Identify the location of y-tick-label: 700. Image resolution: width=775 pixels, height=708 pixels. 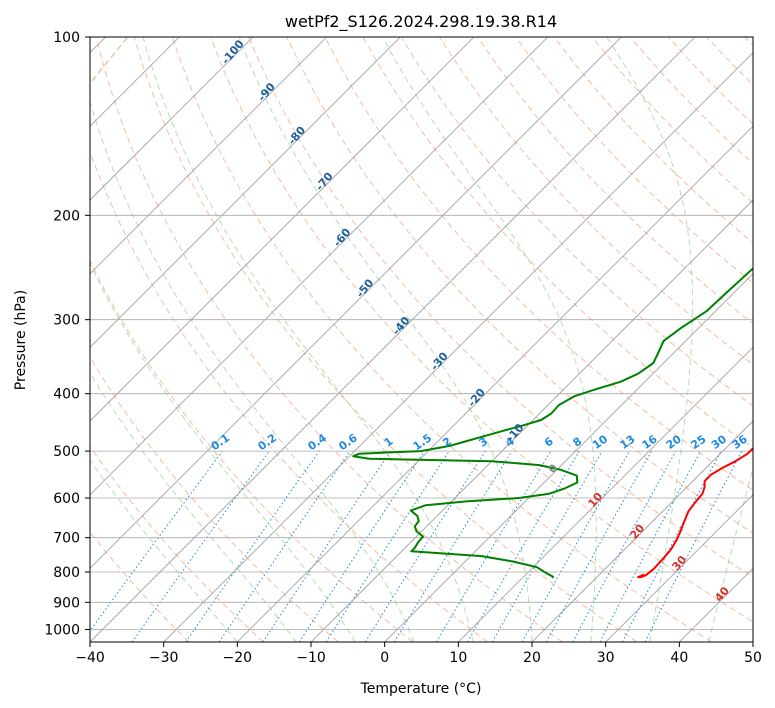
(66, 539).